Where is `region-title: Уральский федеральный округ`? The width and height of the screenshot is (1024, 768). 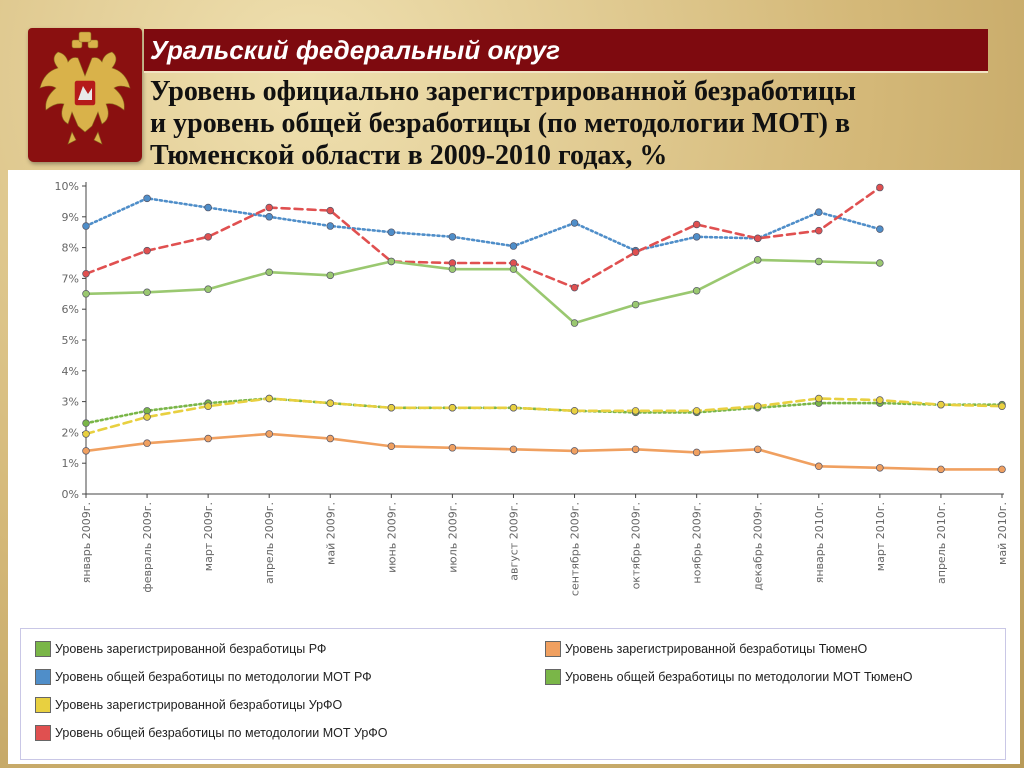
region-title: Уральский федеральный округ is located at coordinates (355, 50).